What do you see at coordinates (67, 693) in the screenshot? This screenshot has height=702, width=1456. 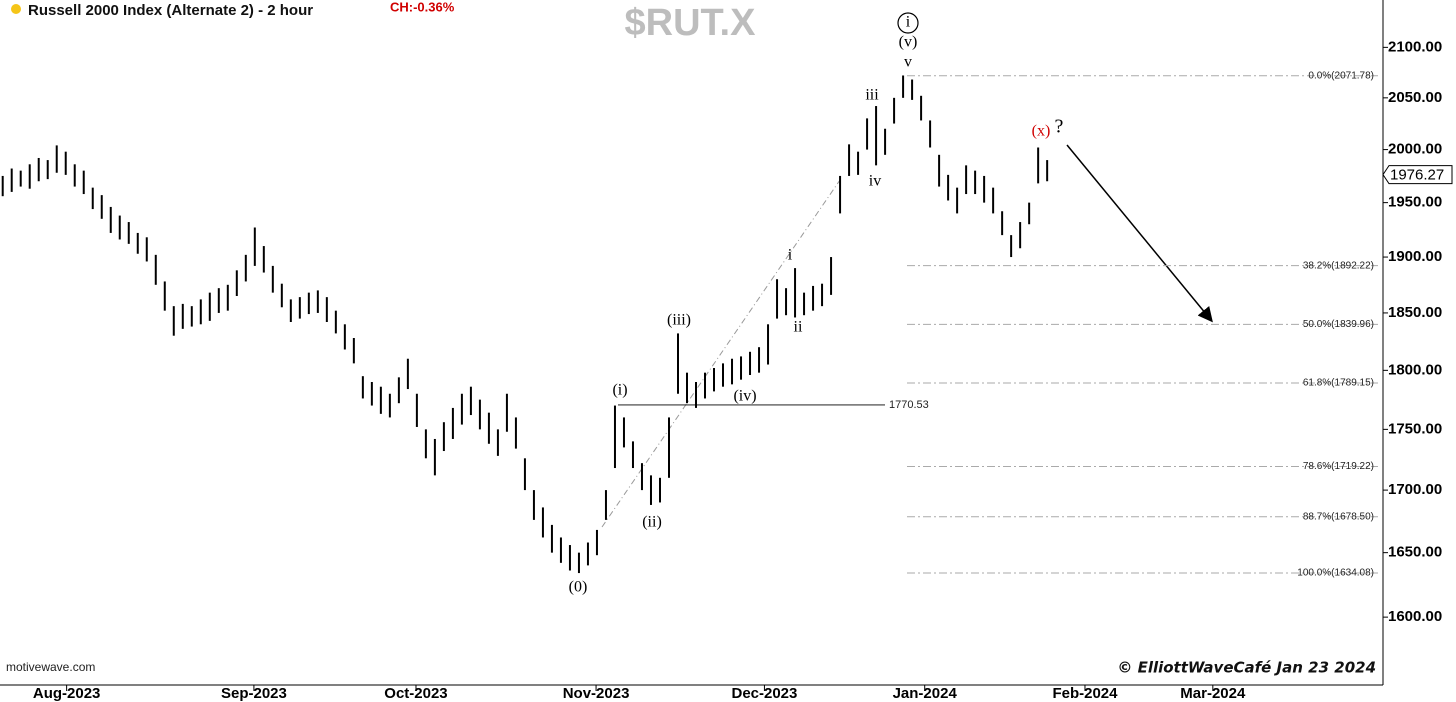 I see `x-tick-label: Aug-2023` at bounding box center [67, 693].